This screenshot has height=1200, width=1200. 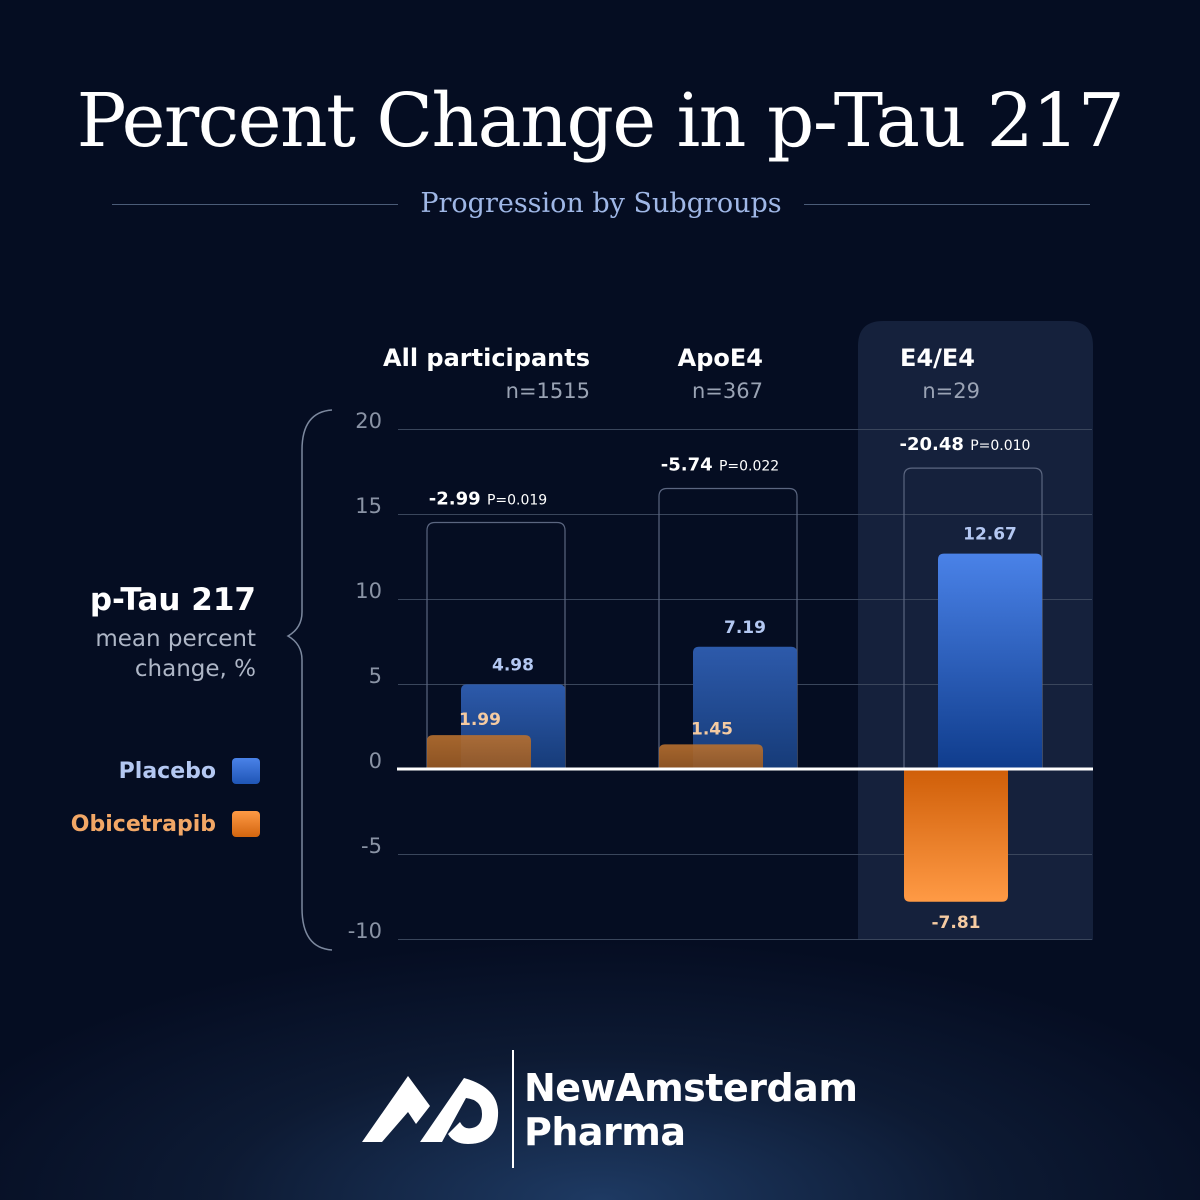 I want to click on legend-swatch-placebo, so click(x=246, y=771).